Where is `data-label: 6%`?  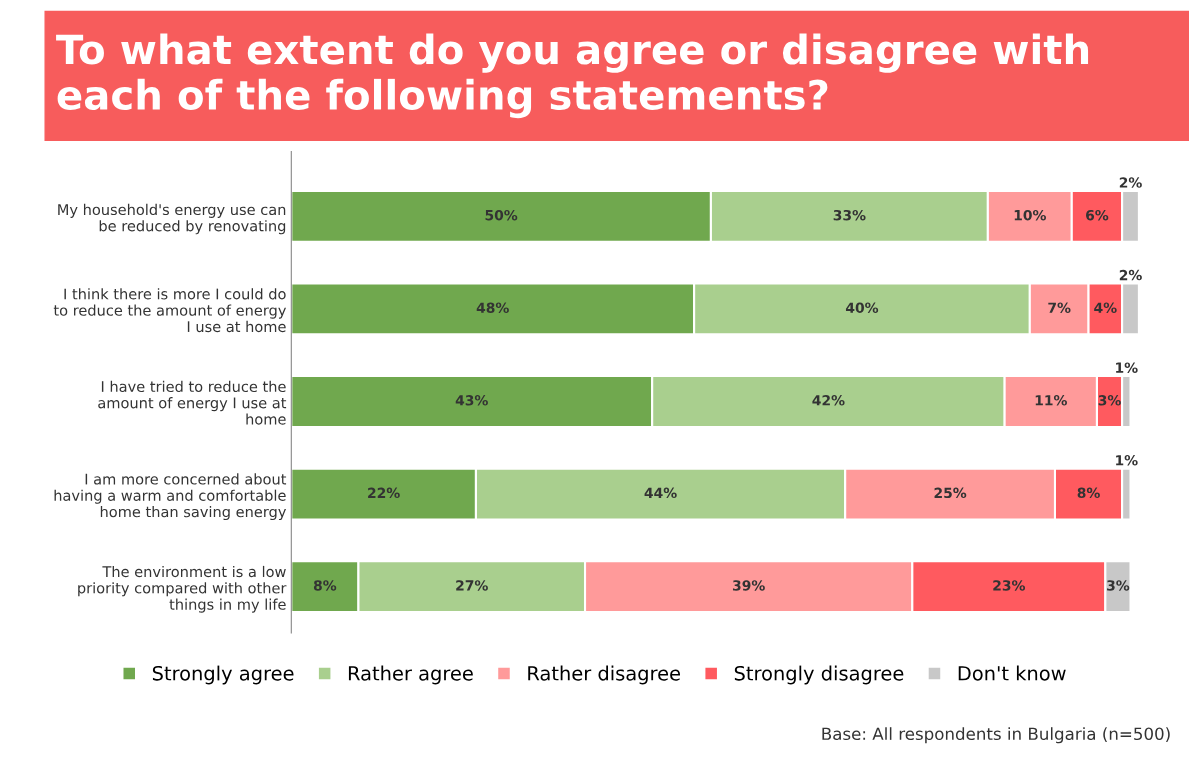
data-label: 6% is located at coordinates (1097, 215).